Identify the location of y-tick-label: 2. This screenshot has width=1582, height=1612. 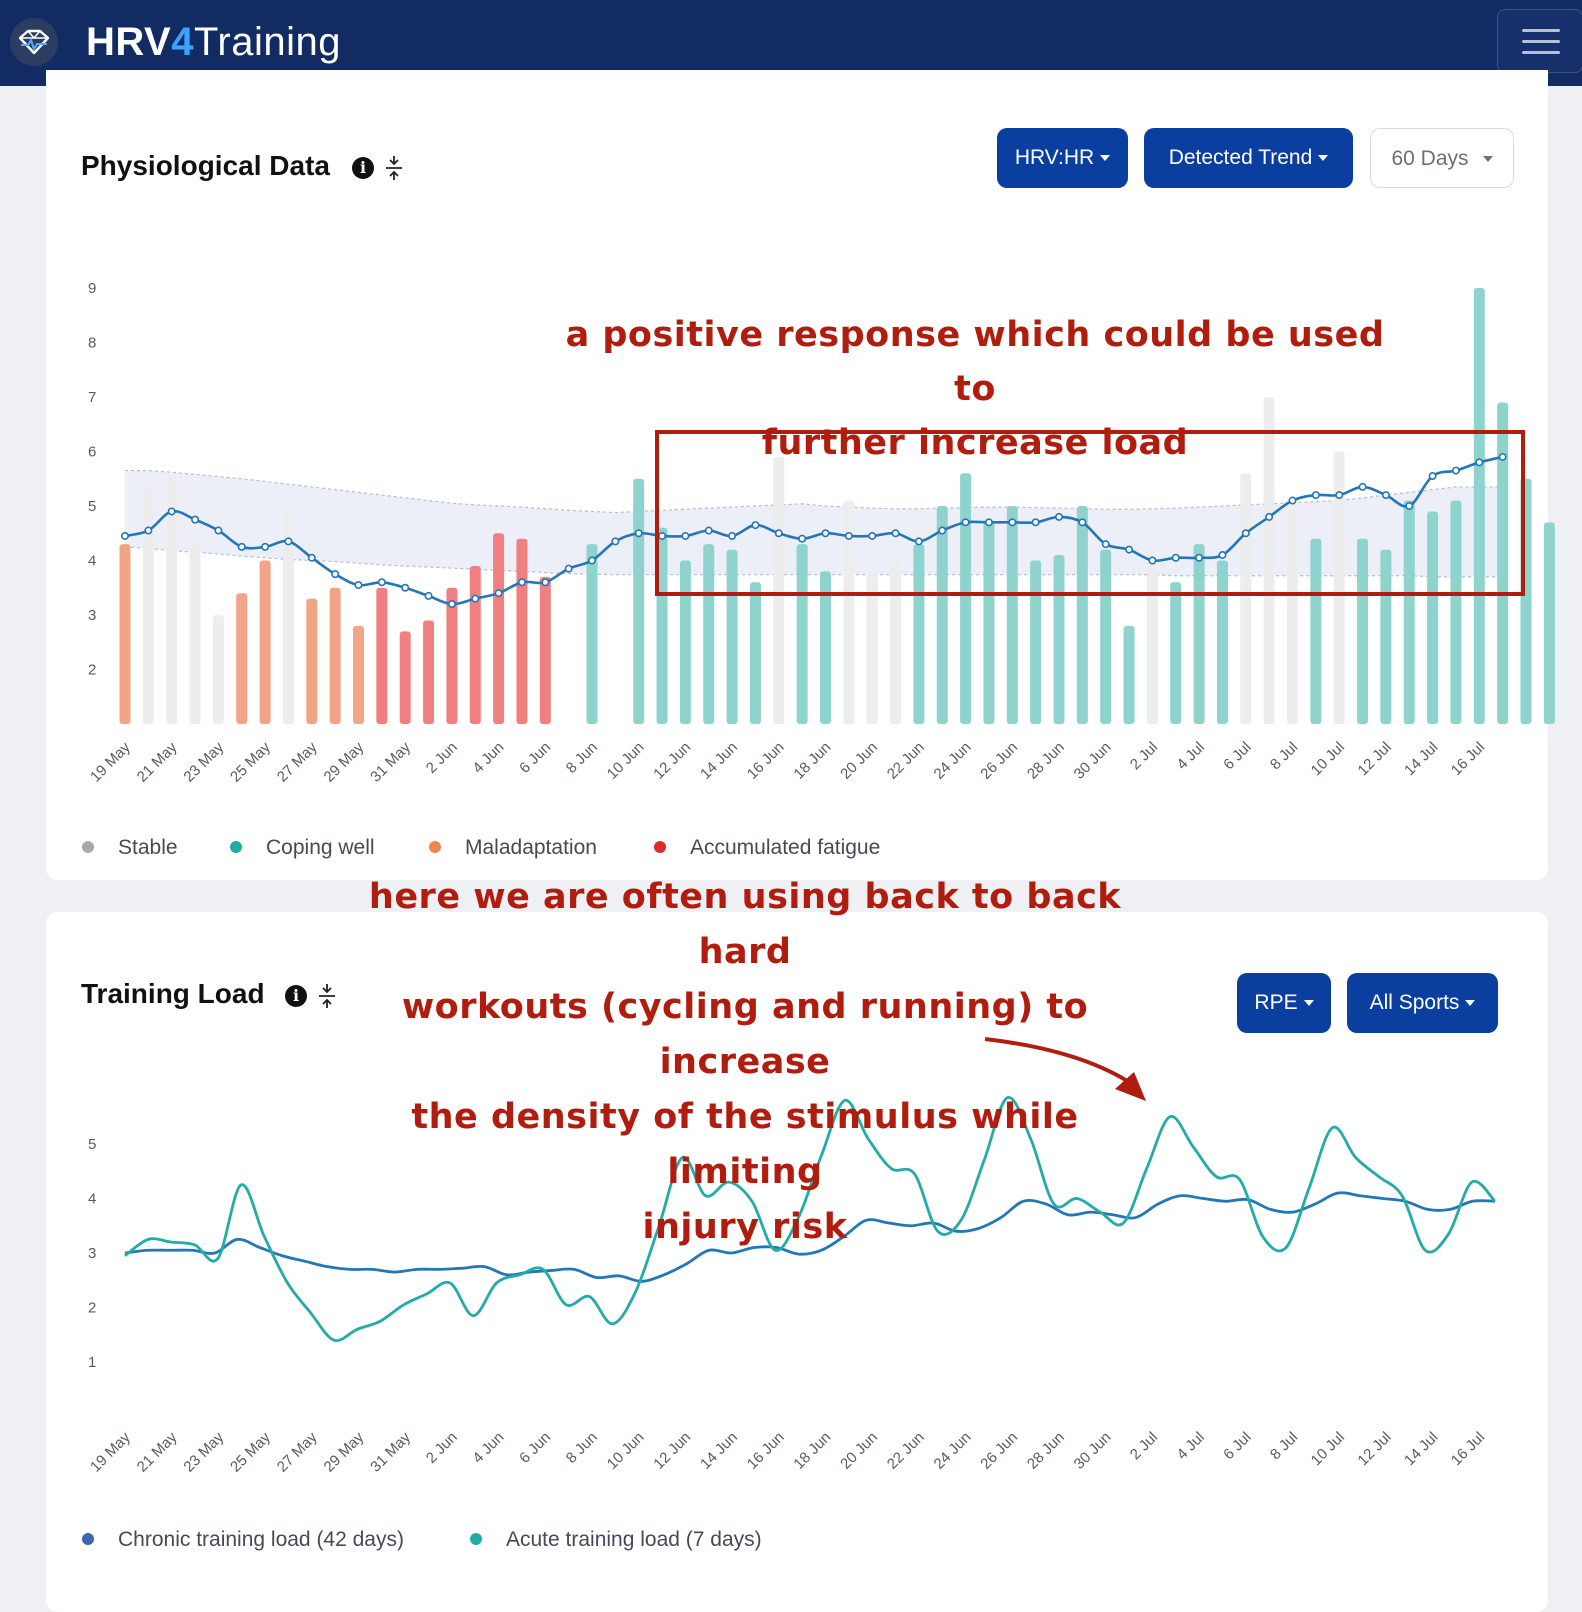
(92, 670).